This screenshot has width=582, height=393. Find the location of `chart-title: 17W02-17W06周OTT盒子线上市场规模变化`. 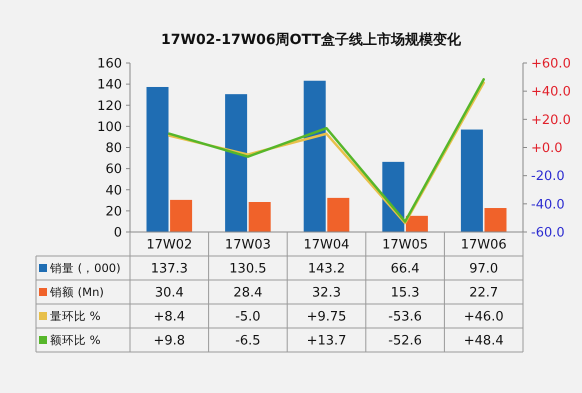

chart-title: 17W02-17W06周OTT盒子线上市场规模变化 is located at coordinates (311, 39).